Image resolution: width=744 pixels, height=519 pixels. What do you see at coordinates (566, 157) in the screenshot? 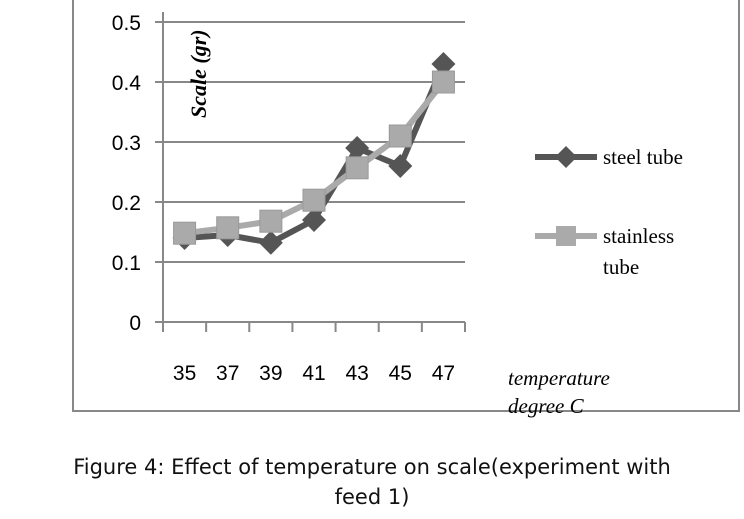
I see `legend-diamond-icon` at bounding box center [566, 157].